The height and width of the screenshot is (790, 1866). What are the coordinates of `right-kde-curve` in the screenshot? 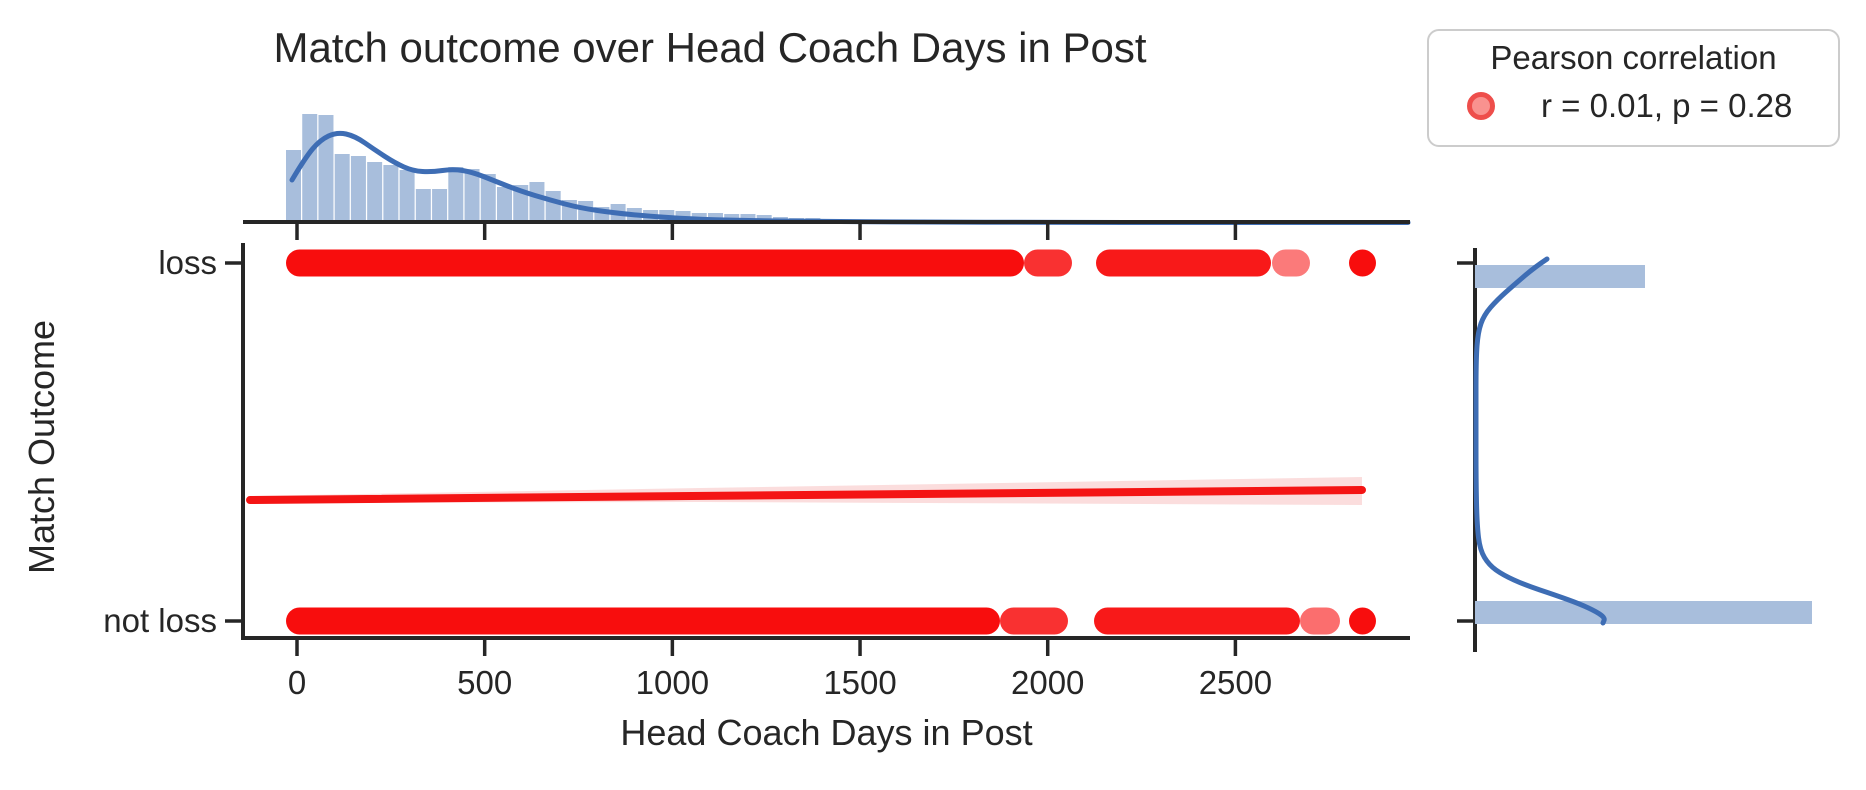 It's located at (1540, 441).